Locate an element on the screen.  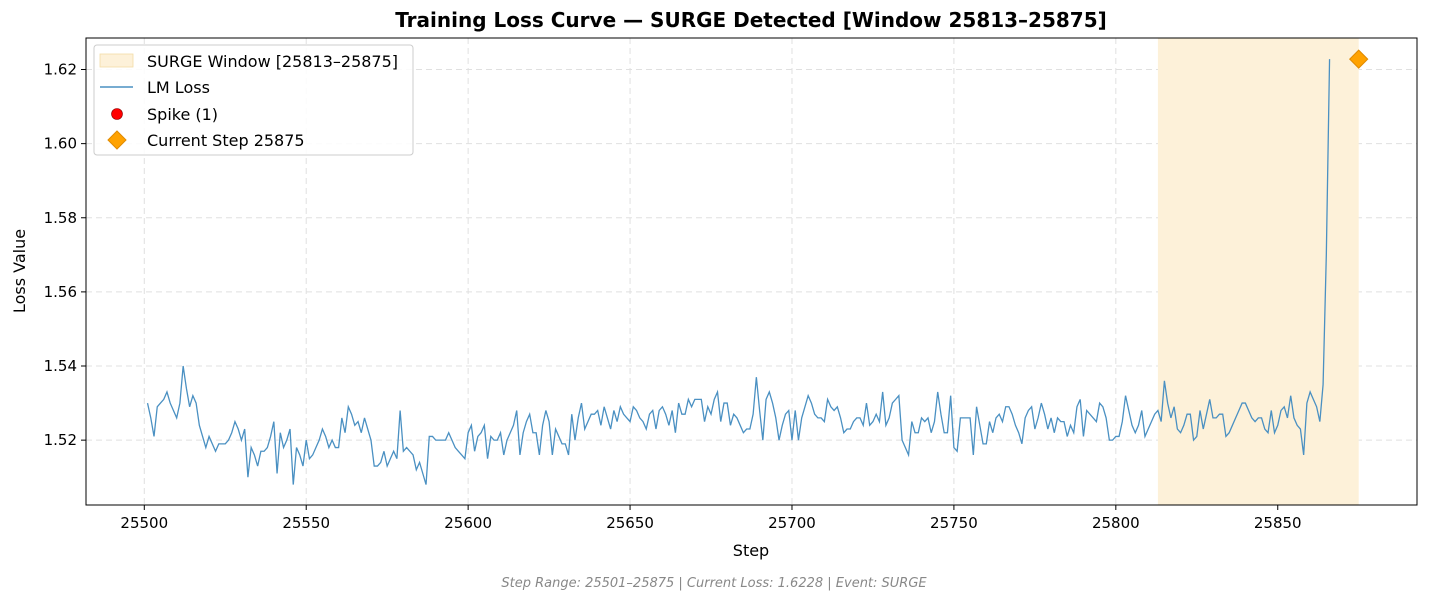
x-tick-label: 25750 is located at coordinates (954, 523).